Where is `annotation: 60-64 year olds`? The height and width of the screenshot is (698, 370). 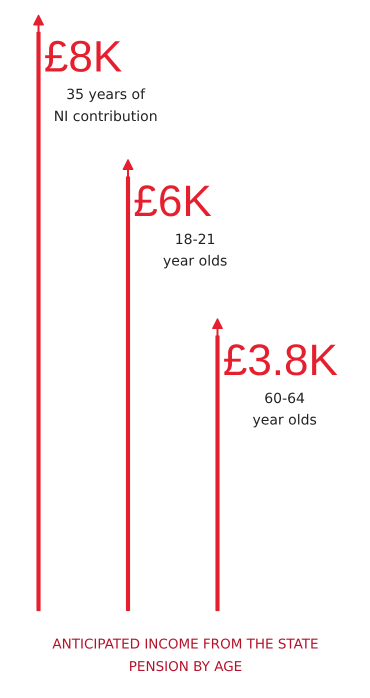
annotation: 60-64 year olds is located at coordinates (284, 409).